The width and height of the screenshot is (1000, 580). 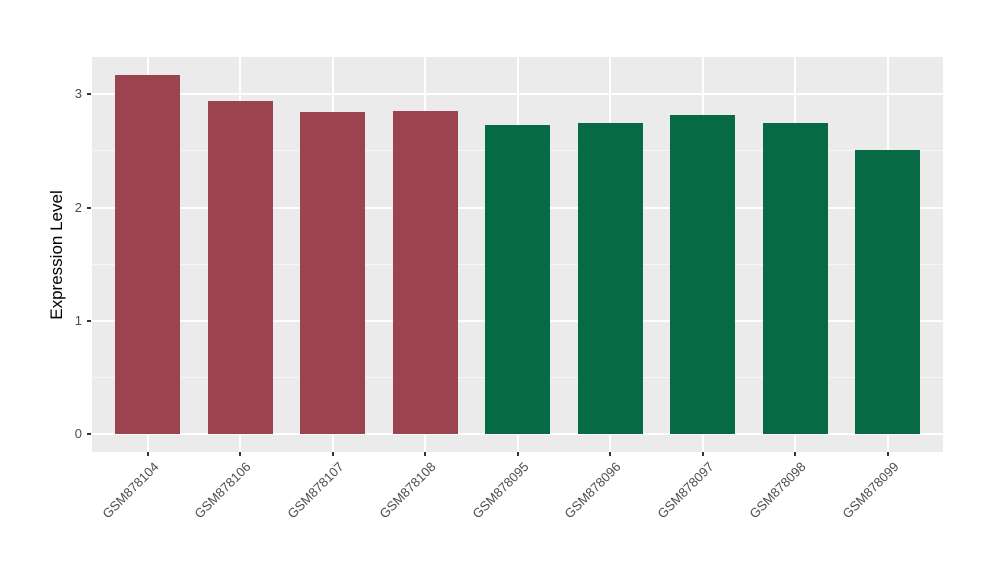 What do you see at coordinates (78, 207) in the screenshot?
I see `y-tick-label: 2` at bounding box center [78, 207].